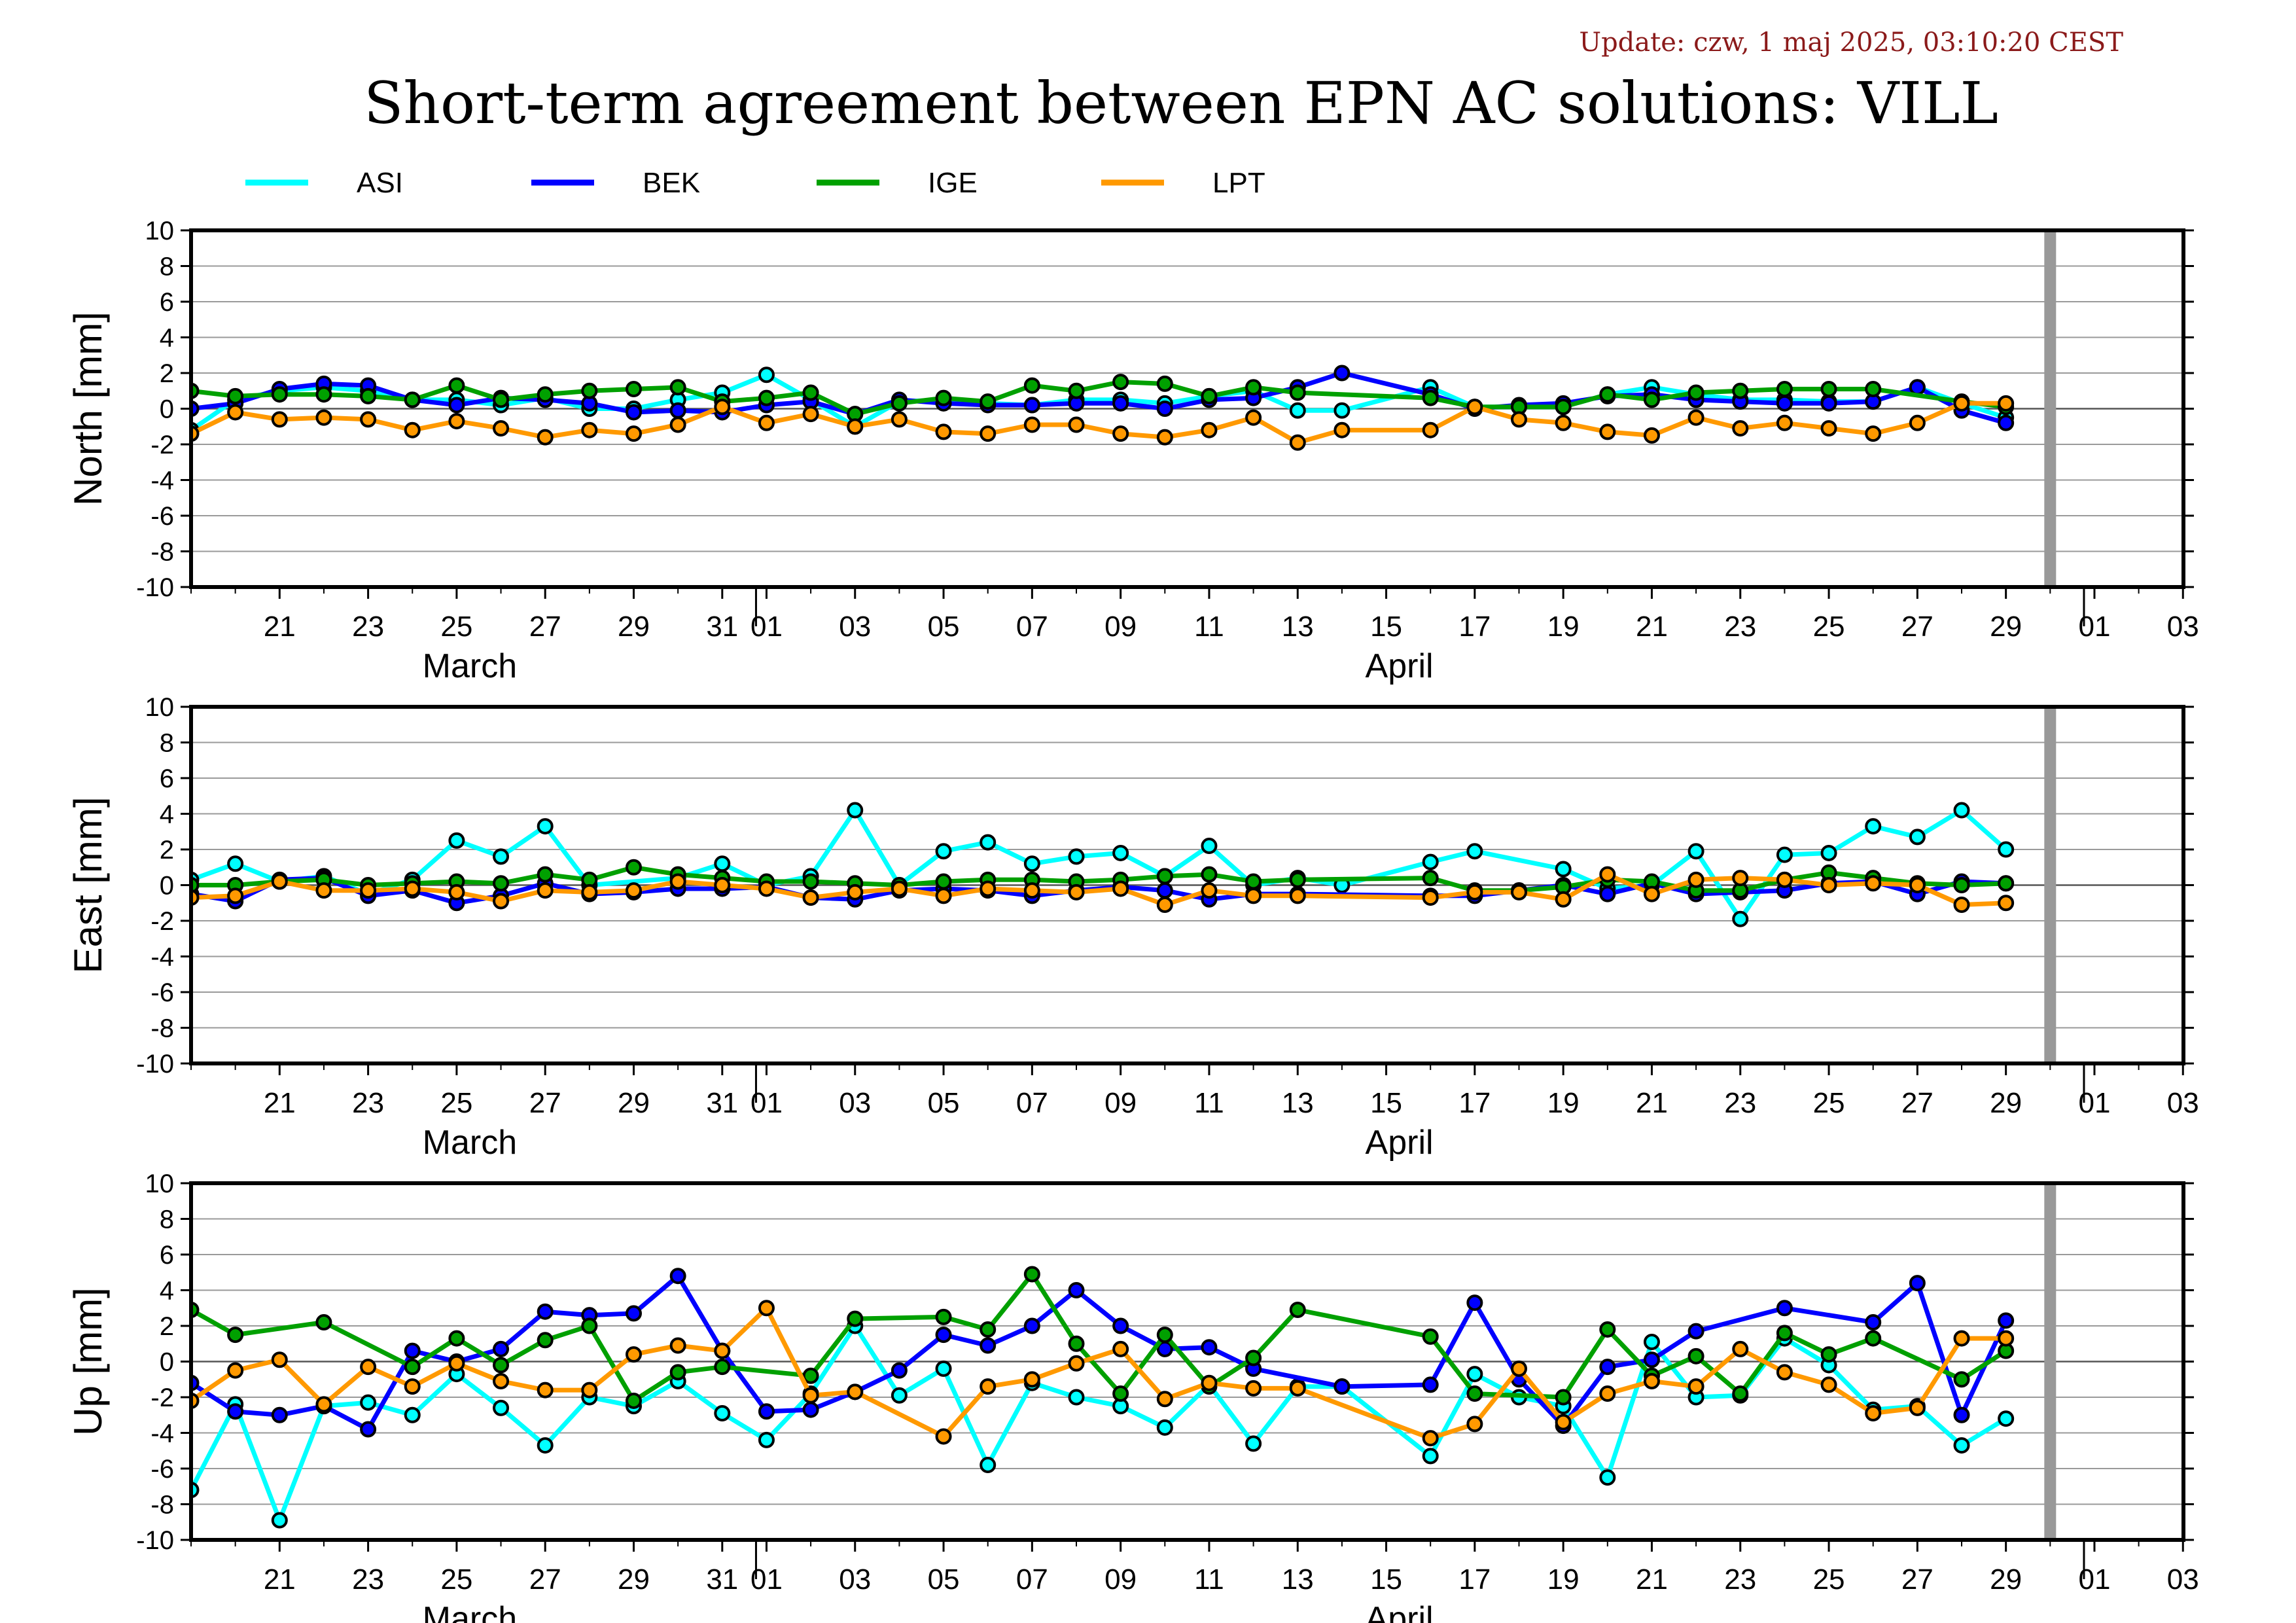 This screenshot has width=2296, height=1623. Describe the element at coordinates (1298, 1580) in the screenshot. I see `x-tick-label: 13` at that location.